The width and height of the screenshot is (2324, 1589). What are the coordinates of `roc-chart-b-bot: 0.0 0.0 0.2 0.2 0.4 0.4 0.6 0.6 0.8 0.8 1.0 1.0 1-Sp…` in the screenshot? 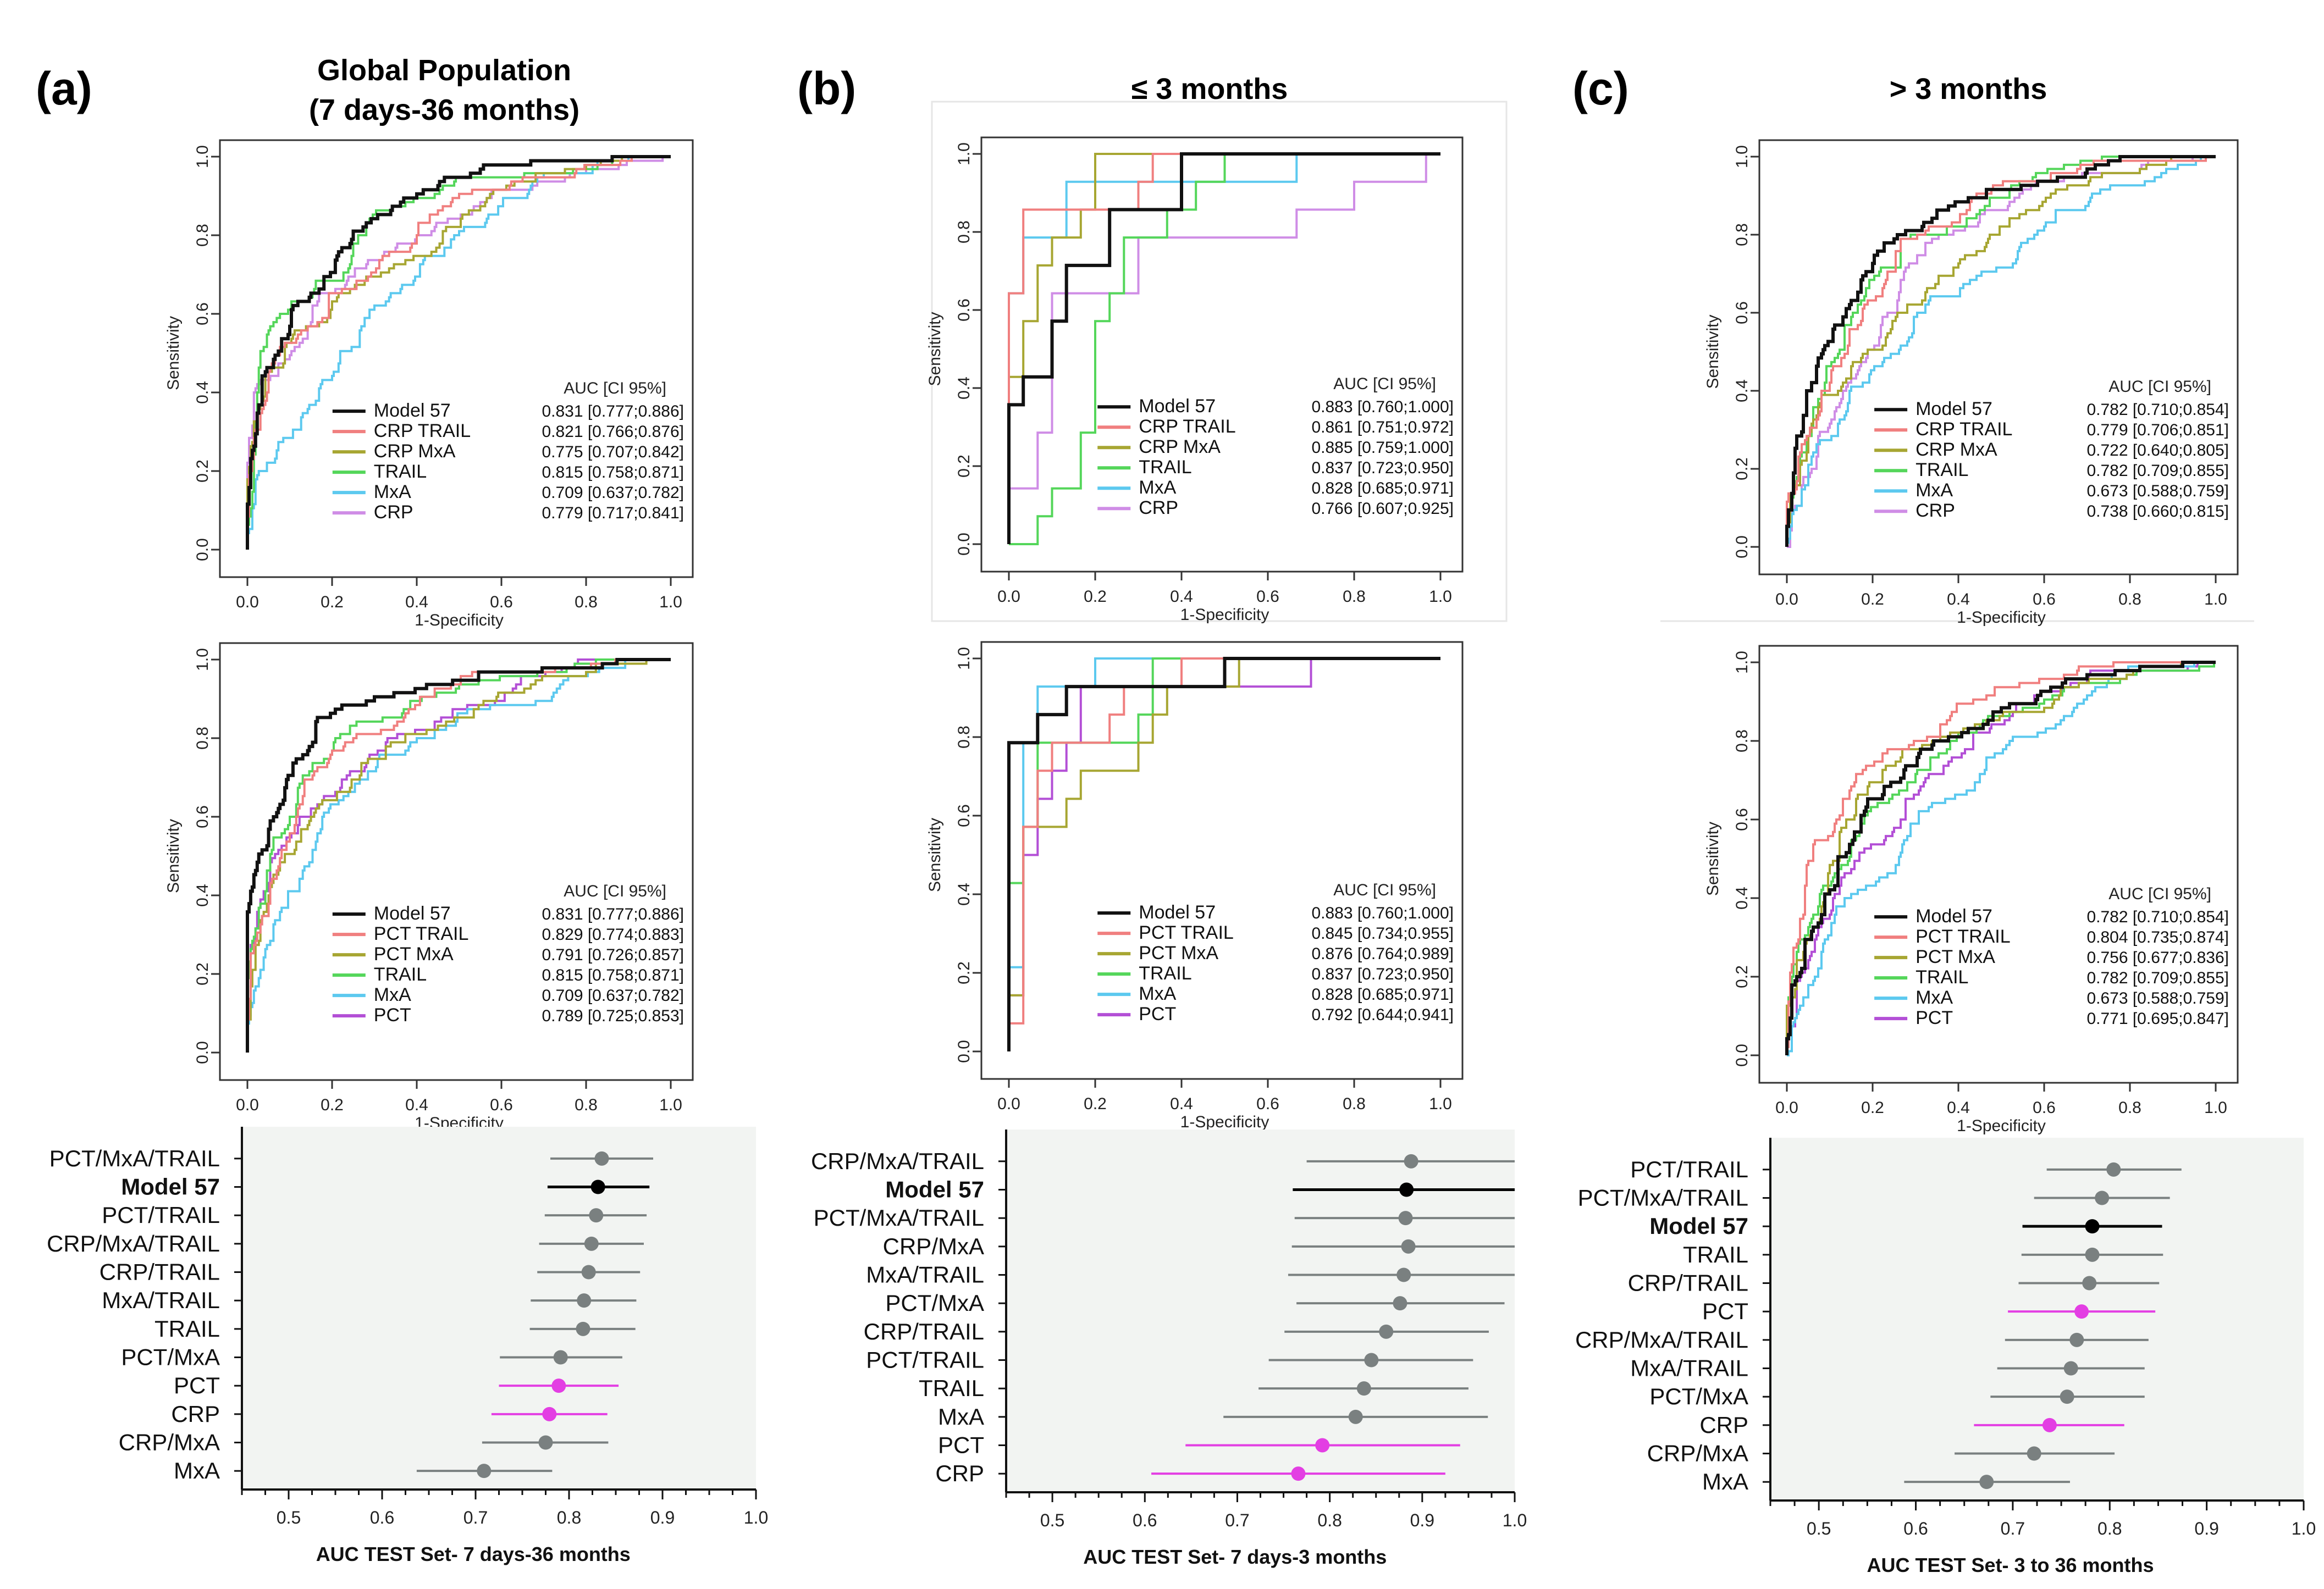 It's located at (1195, 886).